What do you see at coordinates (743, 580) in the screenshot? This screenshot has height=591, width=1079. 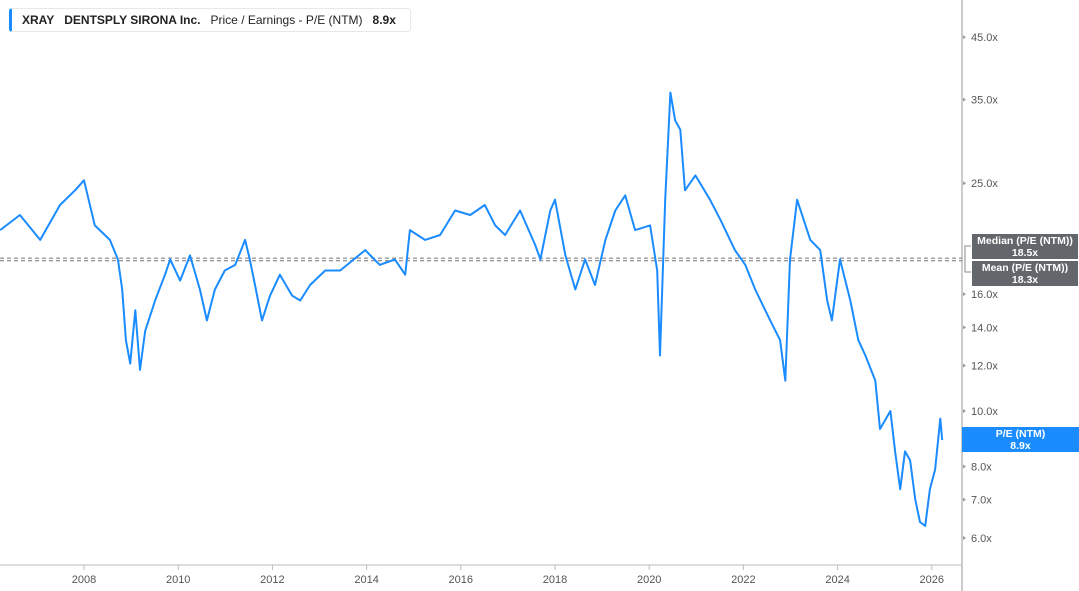 I see `x-tick-label: 2022` at bounding box center [743, 580].